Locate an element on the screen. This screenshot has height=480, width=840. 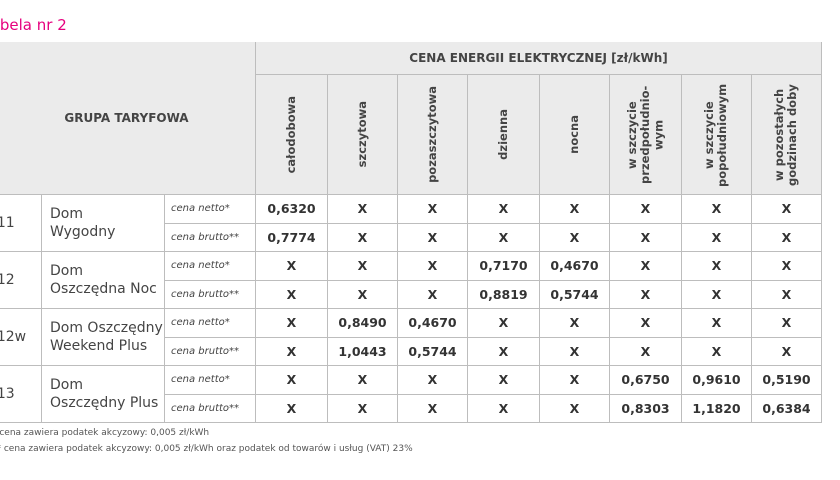
price-cell-text: 1,1820 is located at coordinates (716, 408).